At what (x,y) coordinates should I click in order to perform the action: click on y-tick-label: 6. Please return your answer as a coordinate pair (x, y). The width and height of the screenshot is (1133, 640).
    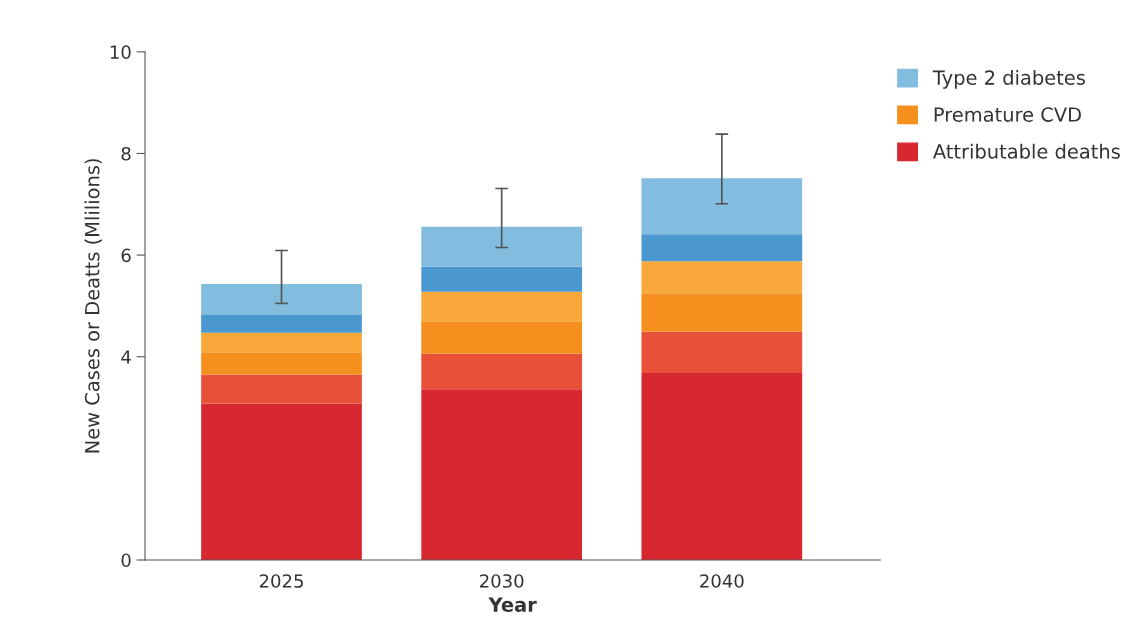
    Looking at the image, I should click on (126, 255).